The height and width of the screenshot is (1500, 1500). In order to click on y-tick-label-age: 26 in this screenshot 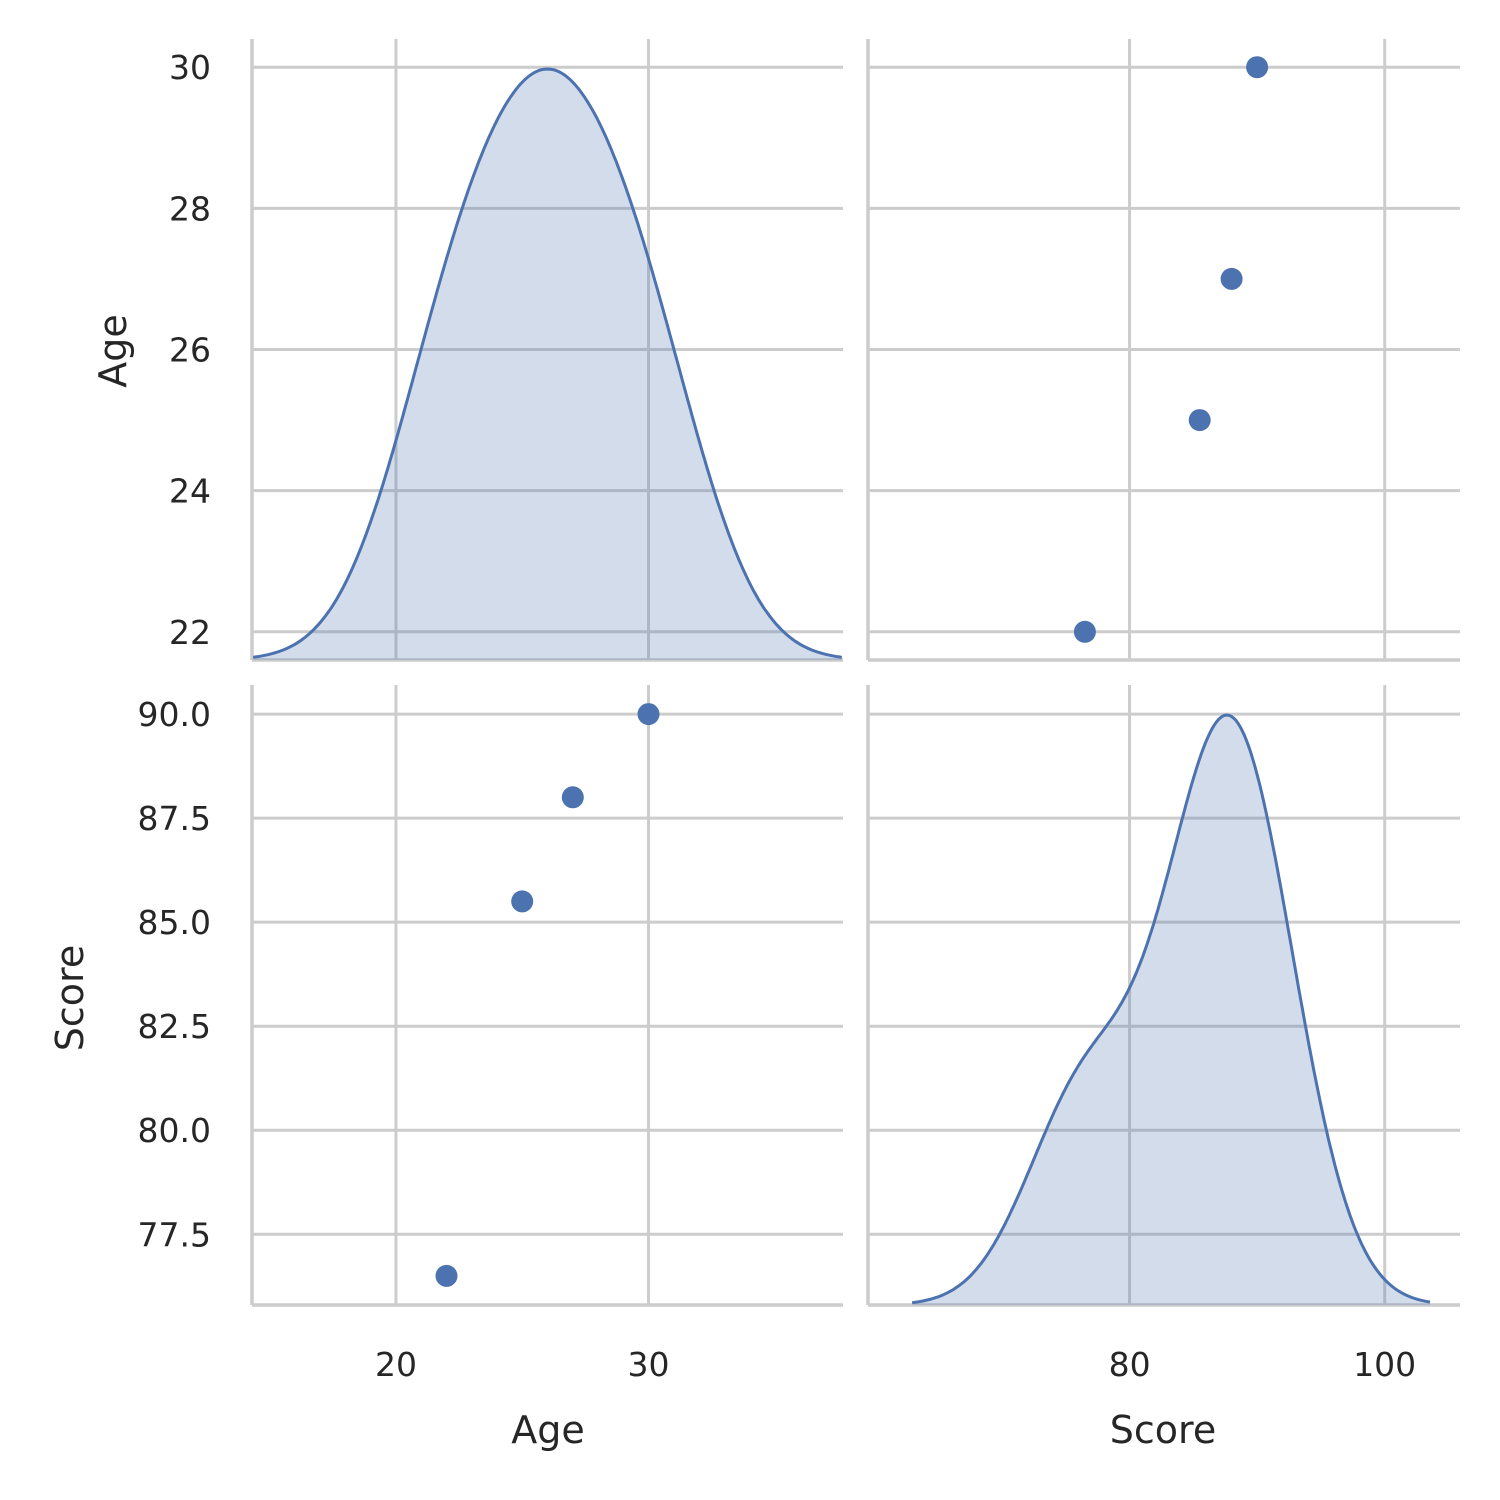, I will do `click(190, 350)`.